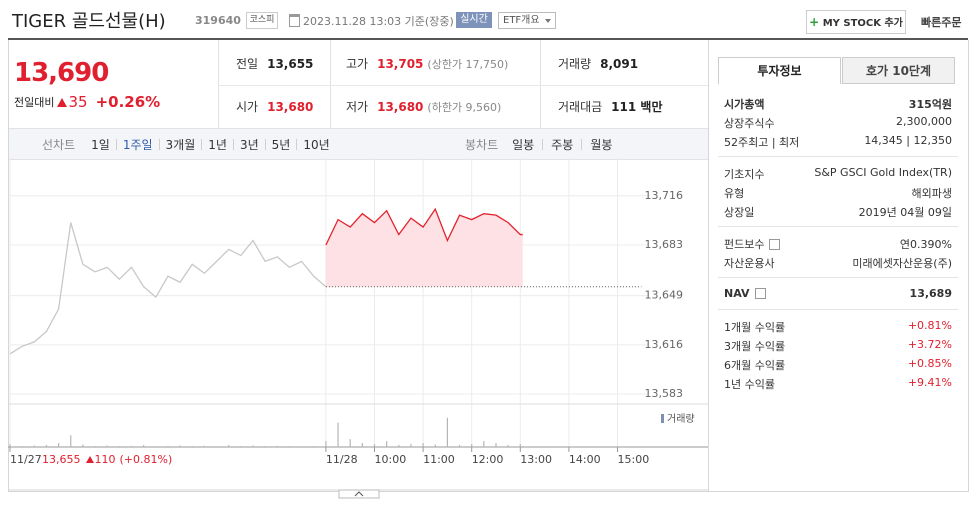 Image resolution: width=973 pixels, height=506 pixels. I want to click on market-badge: 코스피, so click(262, 20).